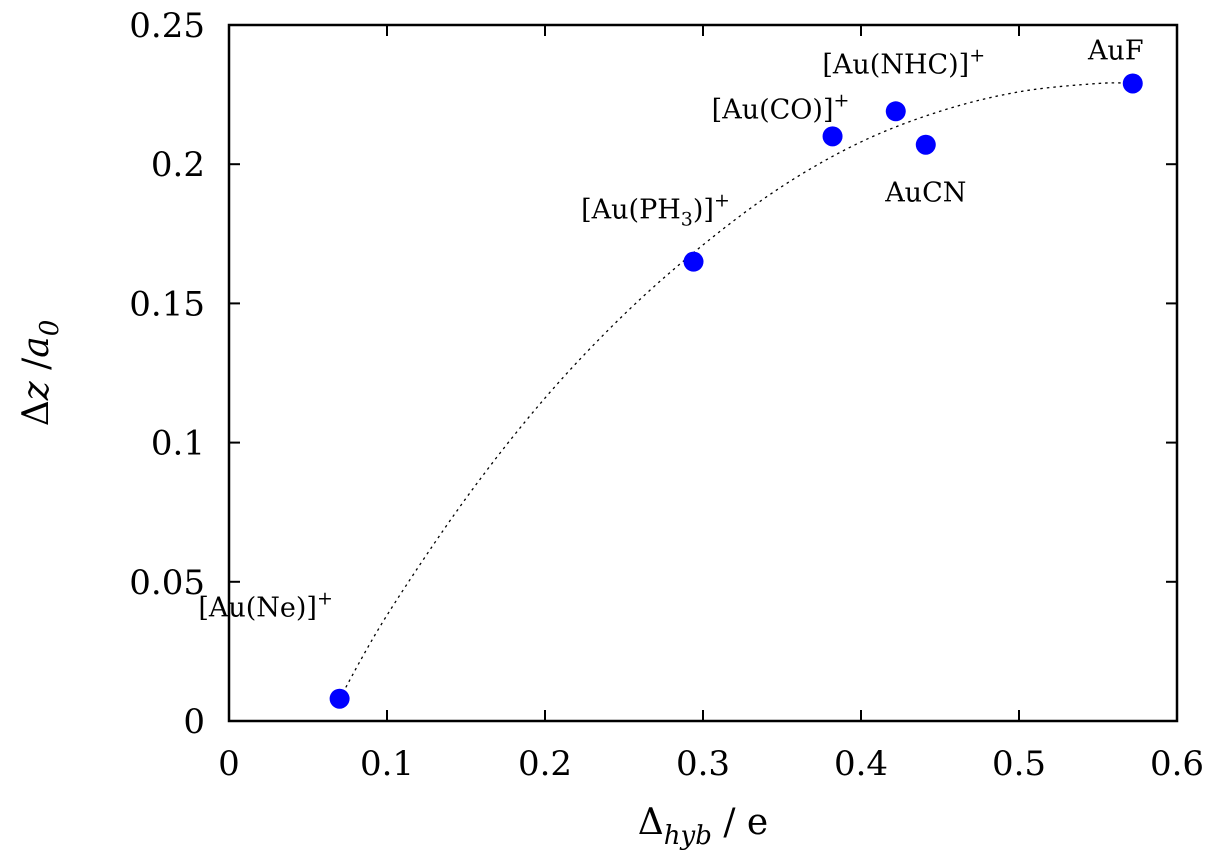 The height and width of the screenshot is (855, 1216). What do you see at coordinates (167, 304) in the screenshot?
I see `y-tick-label: 0.15` at bounding box center [167, 304].